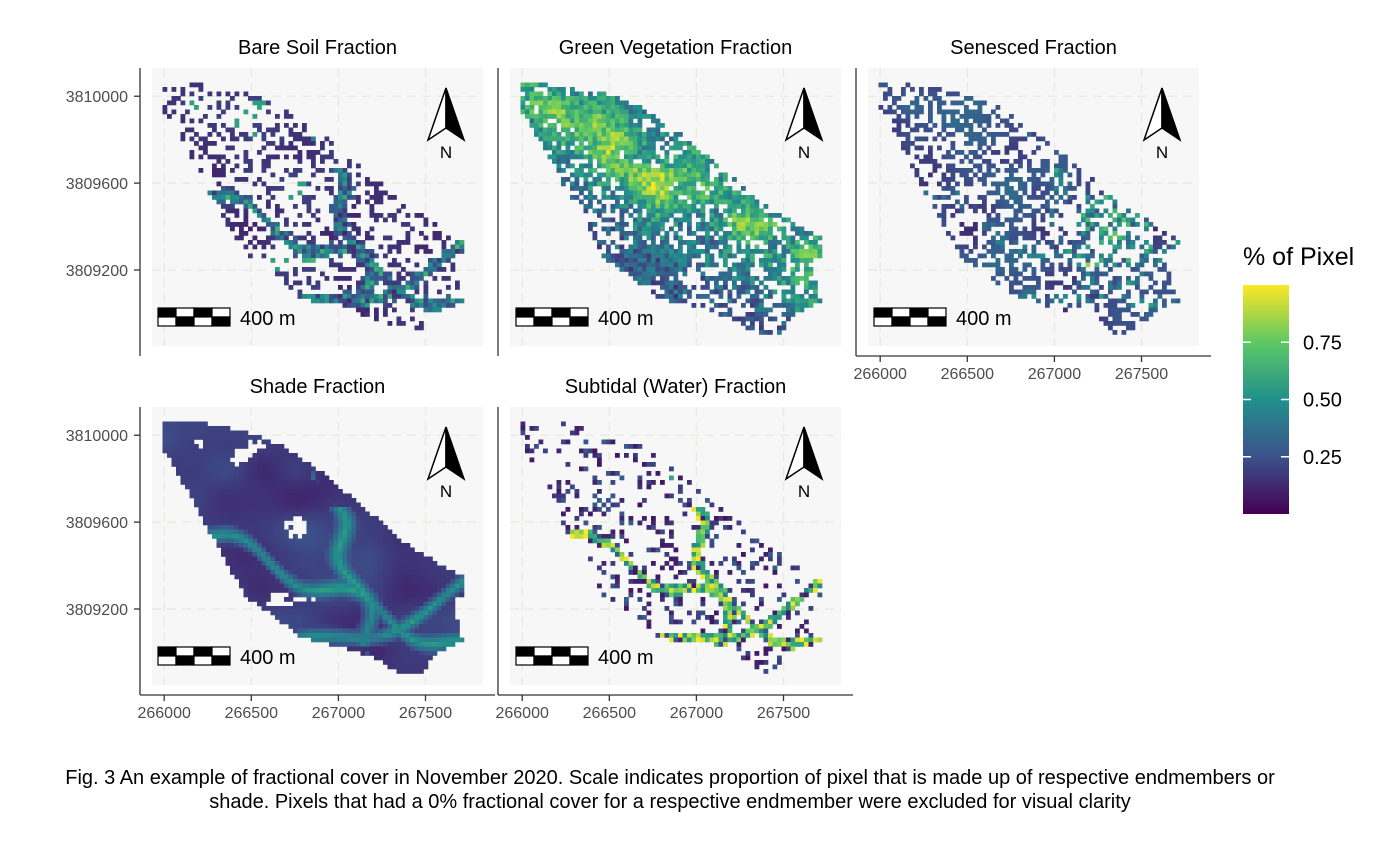 Image resolution: width=1400 pixels, height=865 pixels. I want to click on raster-shade, so click(313, 547).